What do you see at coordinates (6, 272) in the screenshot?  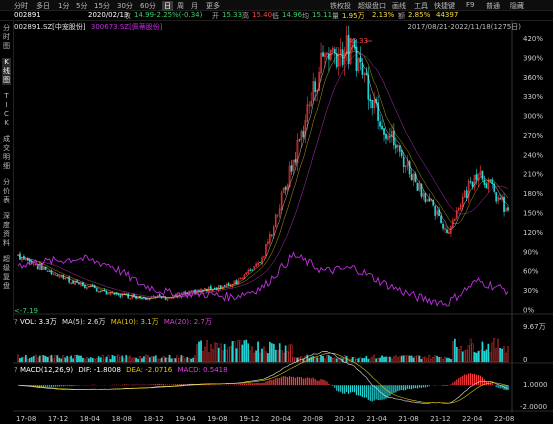 I see `side-tab-6: 超级复盘` at bounding box center [6, 272].